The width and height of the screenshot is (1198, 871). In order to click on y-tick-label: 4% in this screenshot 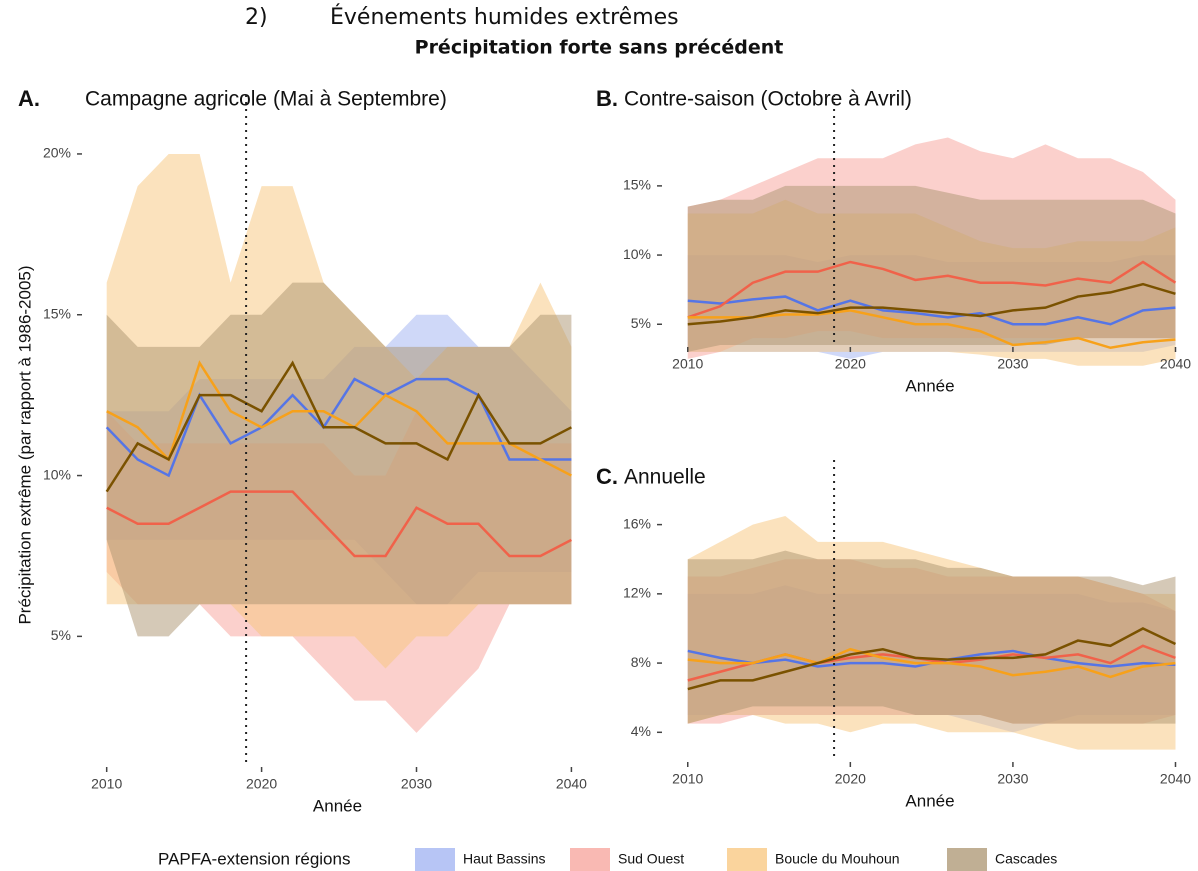, I will do `click(641, 731)`.